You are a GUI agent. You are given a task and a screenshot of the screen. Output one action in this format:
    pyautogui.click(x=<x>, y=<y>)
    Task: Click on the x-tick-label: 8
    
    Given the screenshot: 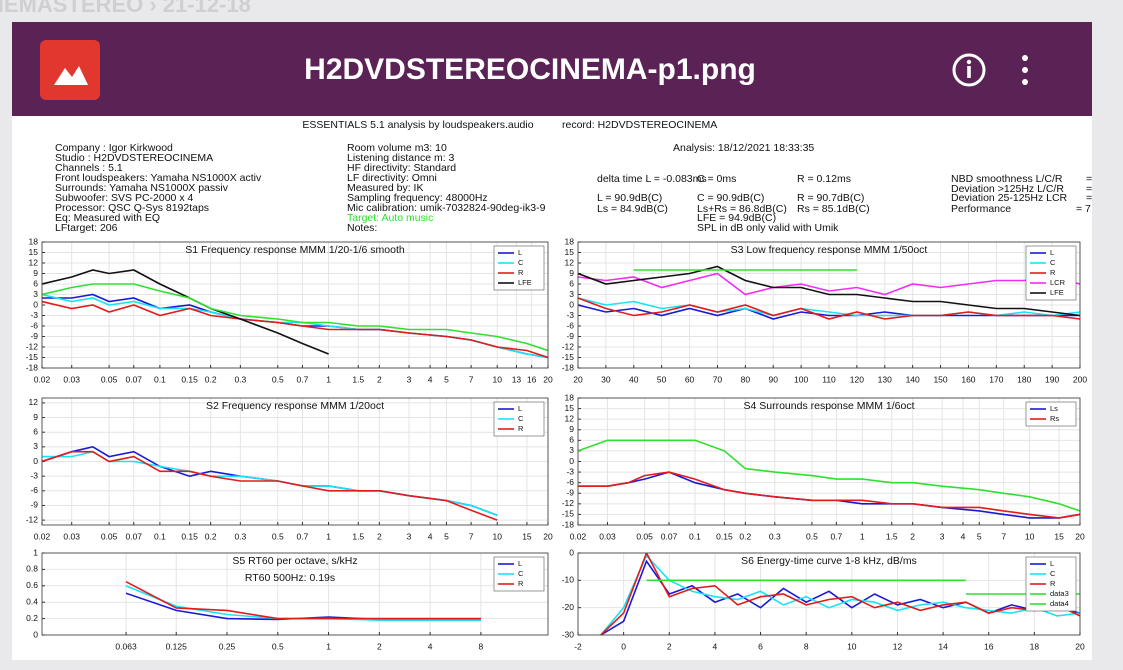 What is the action you would take?
    pyautogui.click(x=806, y=646)
    